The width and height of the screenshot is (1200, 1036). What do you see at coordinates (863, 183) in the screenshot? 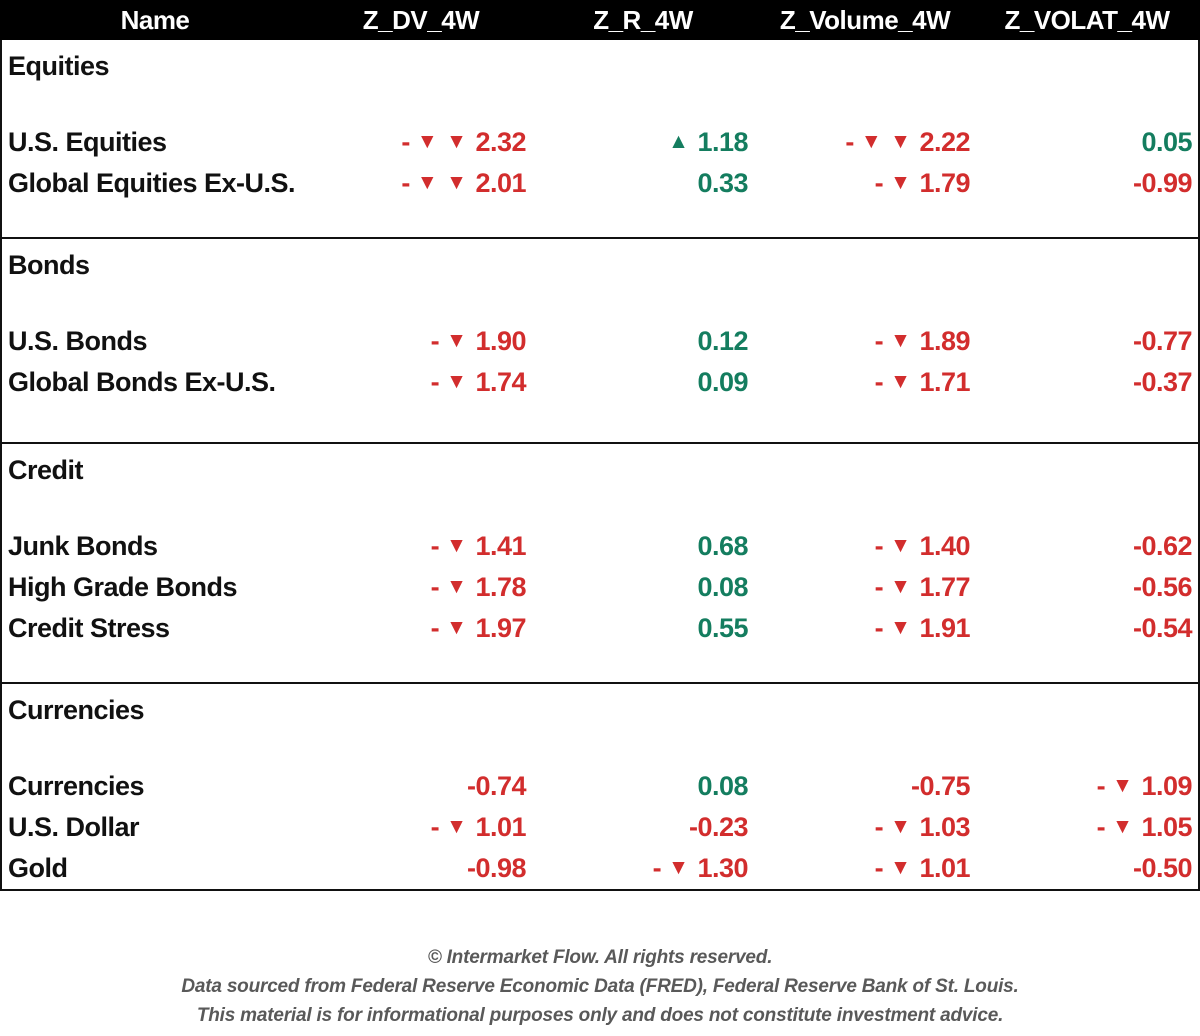
I see `value-cell: - ▼ 1.79` at bounding box center [863, 183].